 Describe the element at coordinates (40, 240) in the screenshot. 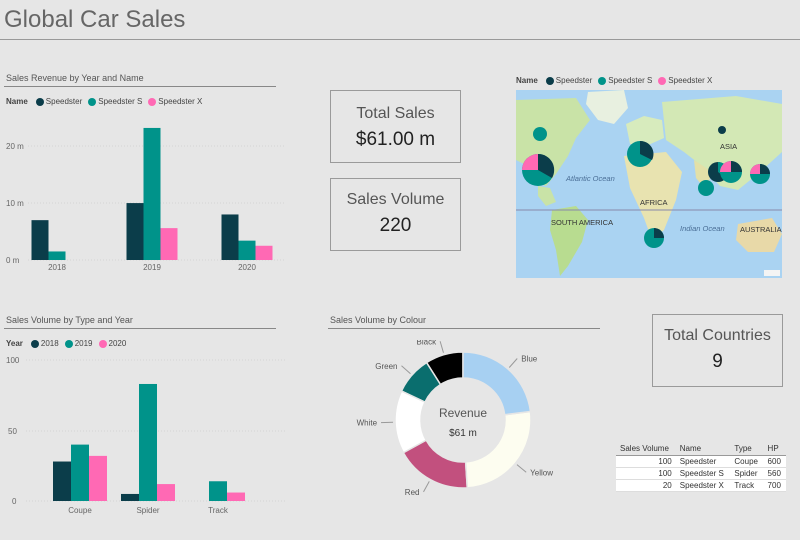

I see `bar-speedster-2018` at that location.